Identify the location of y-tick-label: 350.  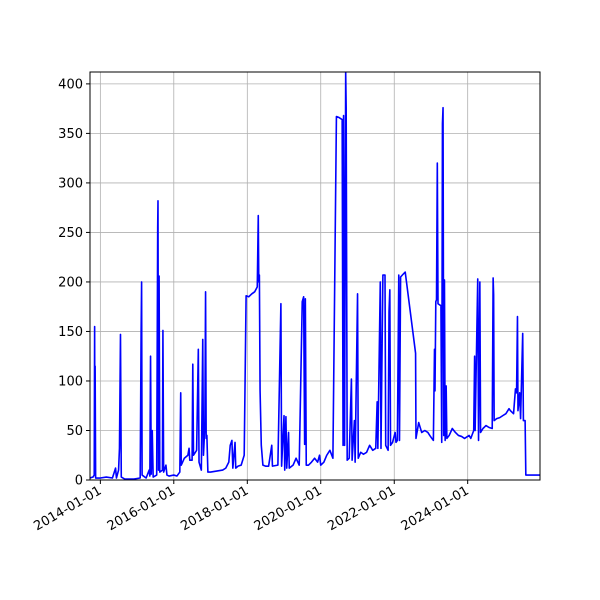
(70, 134).